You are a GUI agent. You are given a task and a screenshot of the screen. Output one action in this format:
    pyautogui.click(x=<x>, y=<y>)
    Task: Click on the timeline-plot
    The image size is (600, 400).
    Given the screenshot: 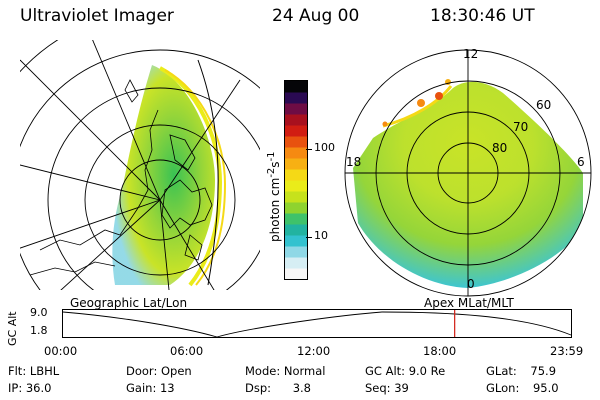 What is the action you would take?
    pyautogui.click(x=317, y=323)
    